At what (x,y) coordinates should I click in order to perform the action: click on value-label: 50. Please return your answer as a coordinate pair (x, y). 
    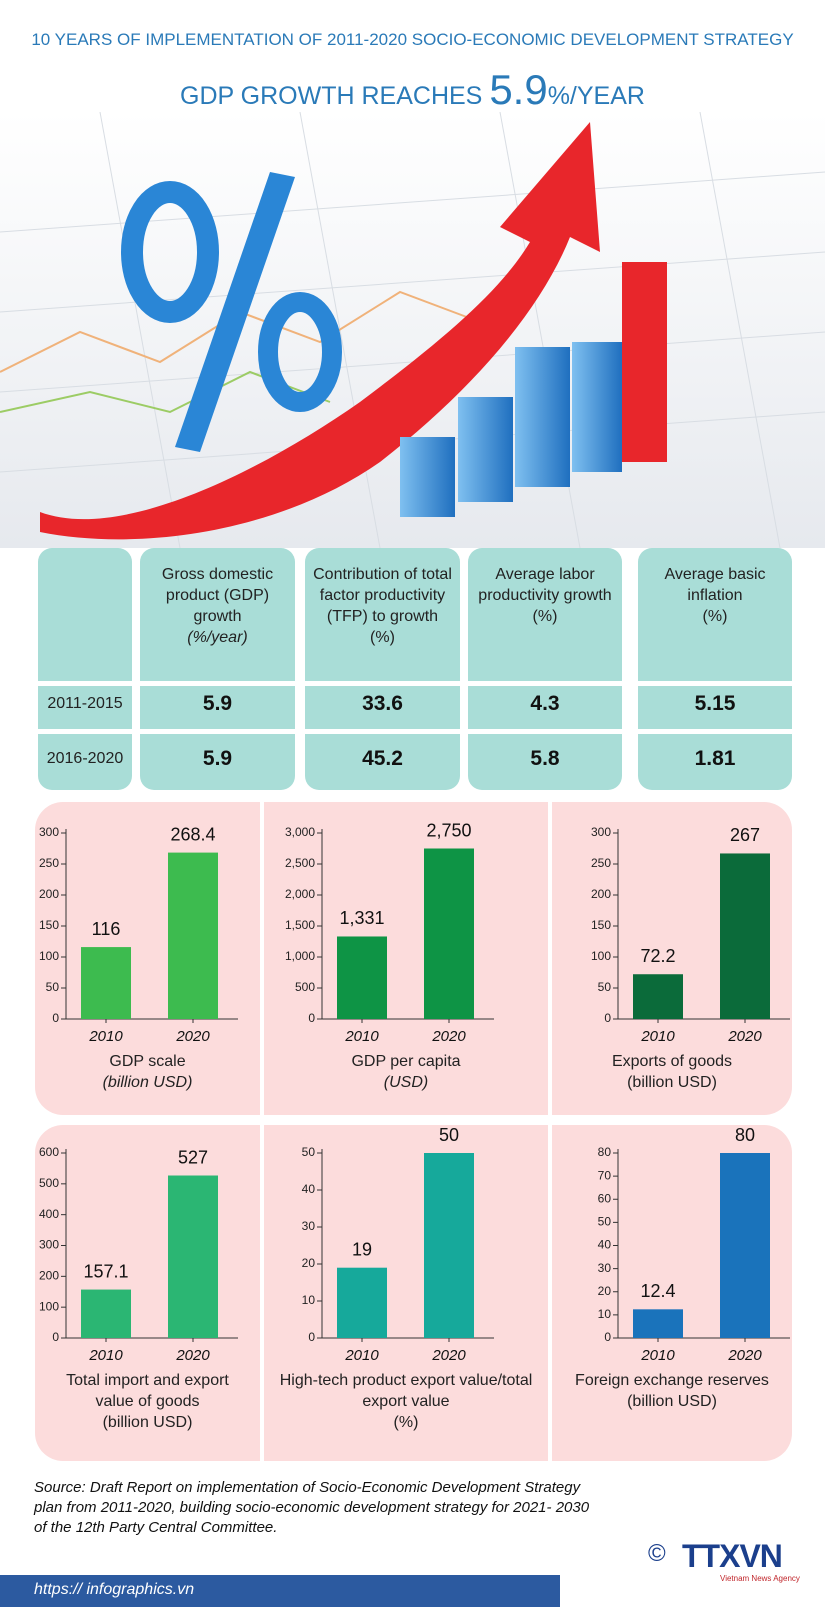
    Looking at the image, I should click on (449, 1135).